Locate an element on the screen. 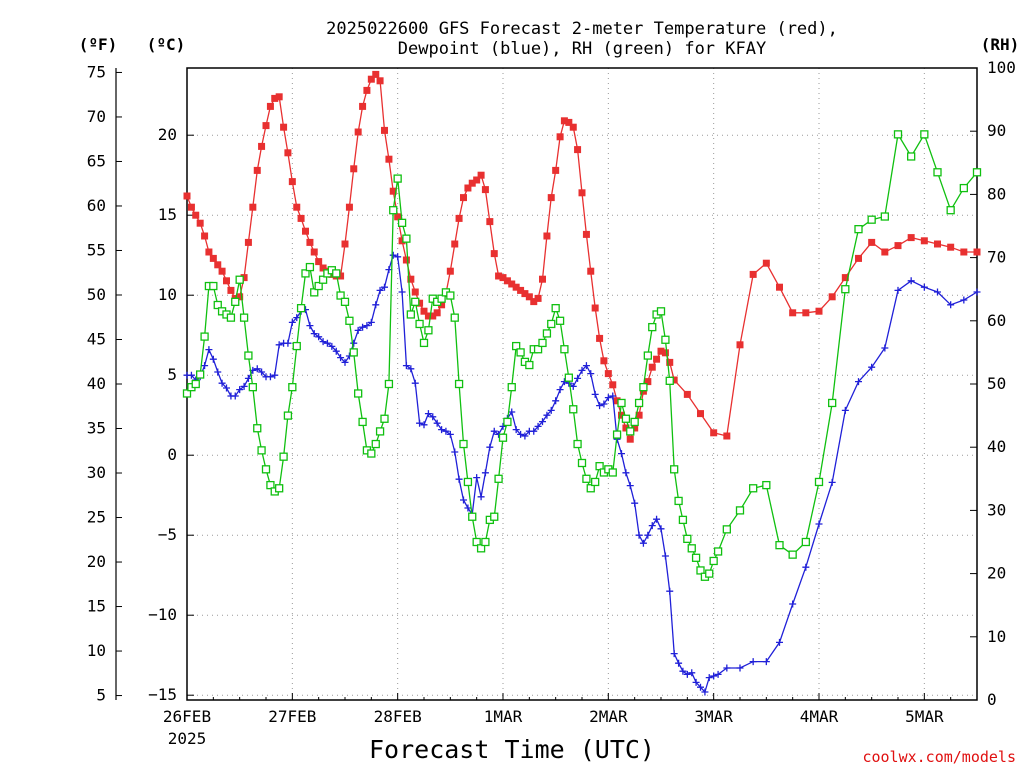 The width and height of the screenshot is (1024, 768). x-tick-label: 1MAR is located at coordinates (503, 716).